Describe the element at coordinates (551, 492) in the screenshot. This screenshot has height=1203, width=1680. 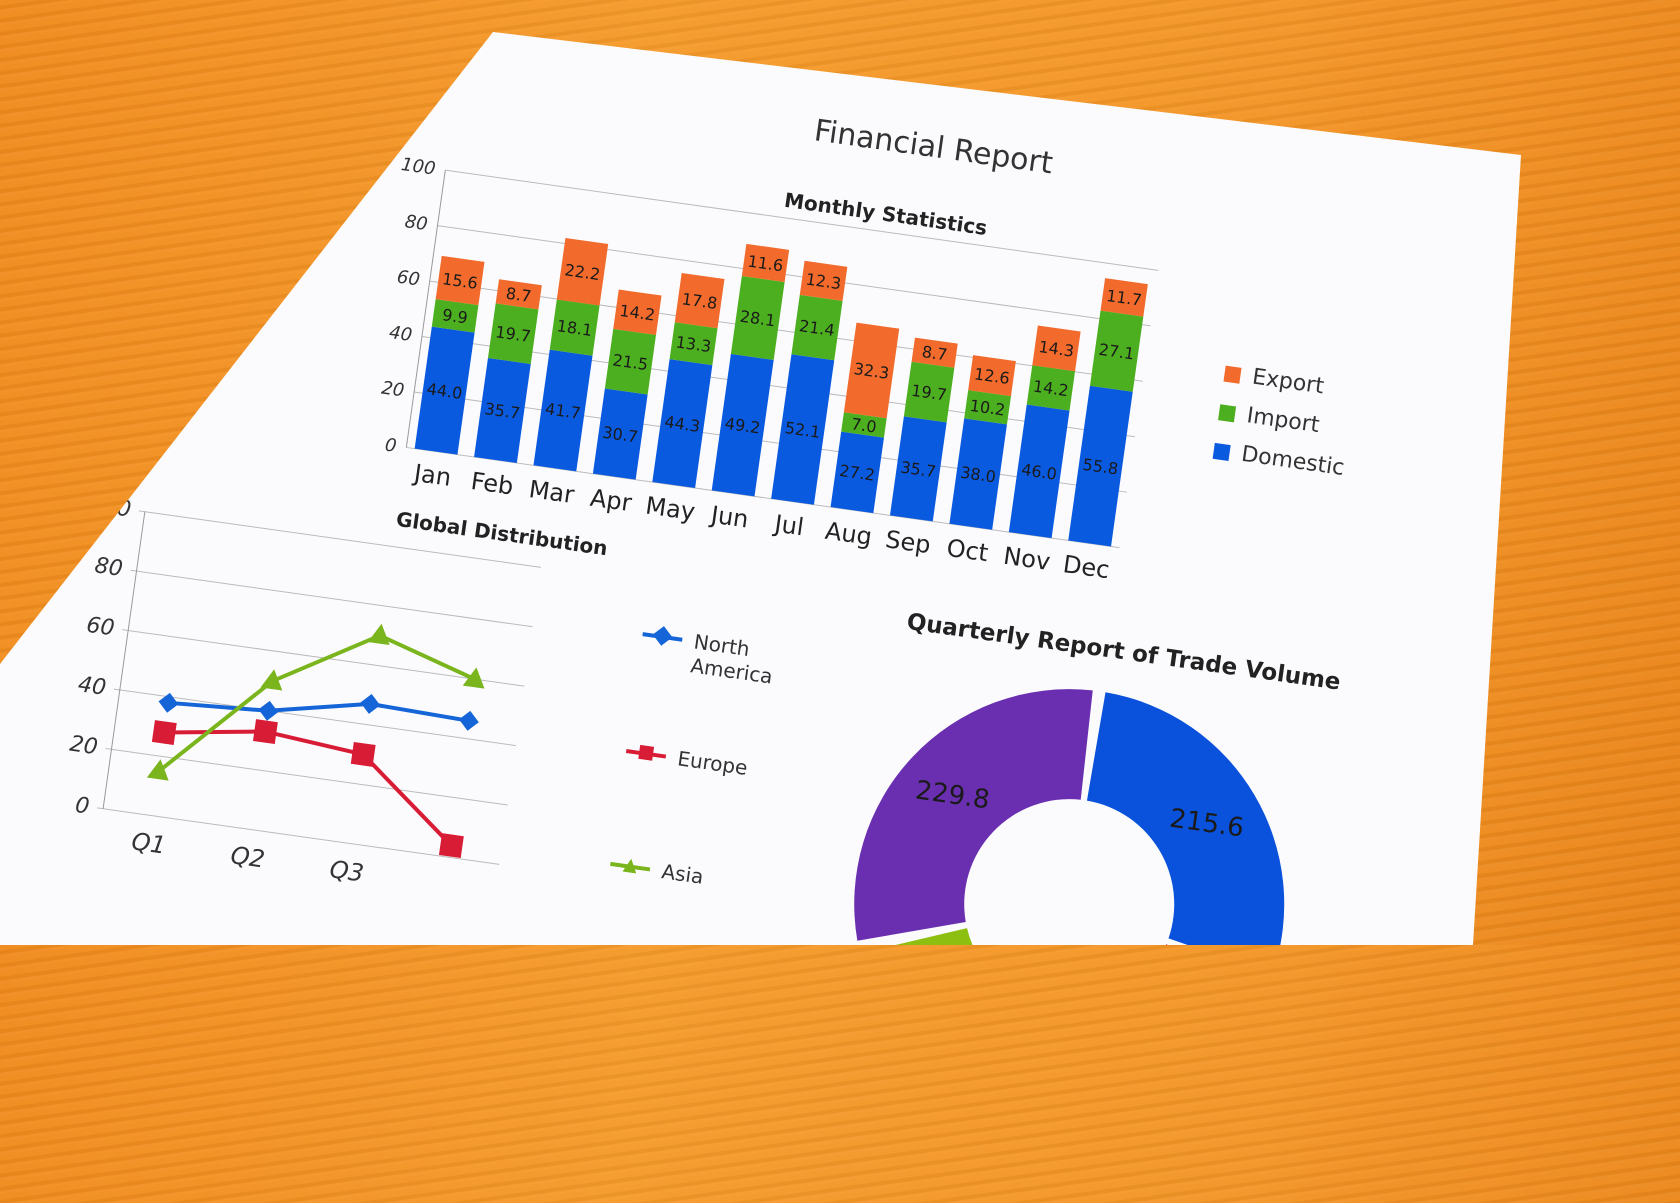
I see `x-tick-label: Mar` at that location.